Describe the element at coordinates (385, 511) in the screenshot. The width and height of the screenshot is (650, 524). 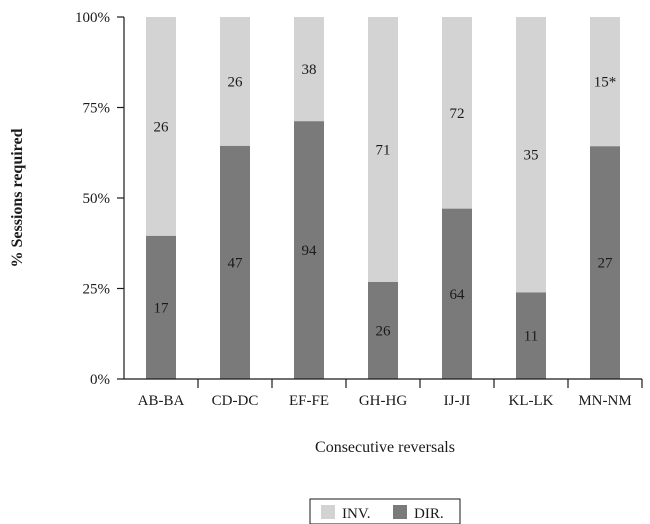
I see `legend: INV. DIR.` at that location.